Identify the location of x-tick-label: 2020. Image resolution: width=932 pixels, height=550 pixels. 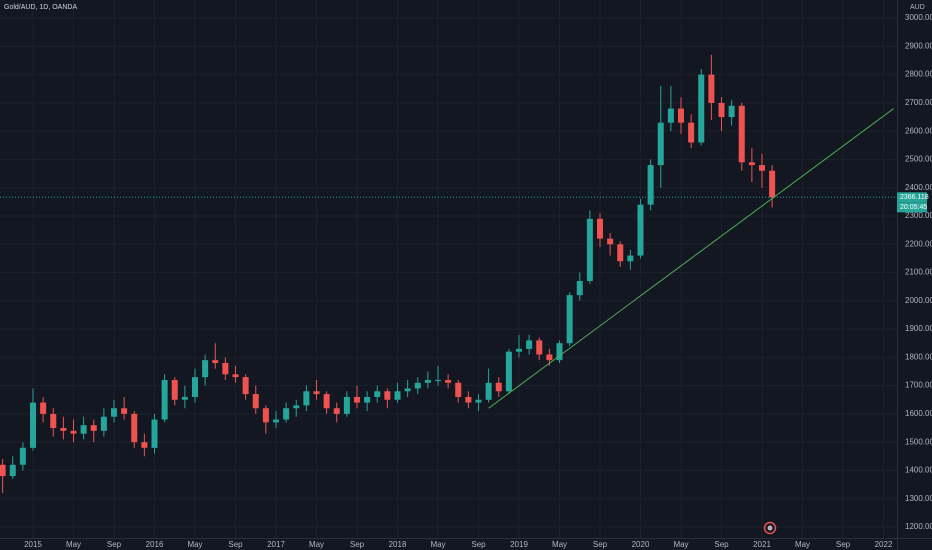
(641, 544).